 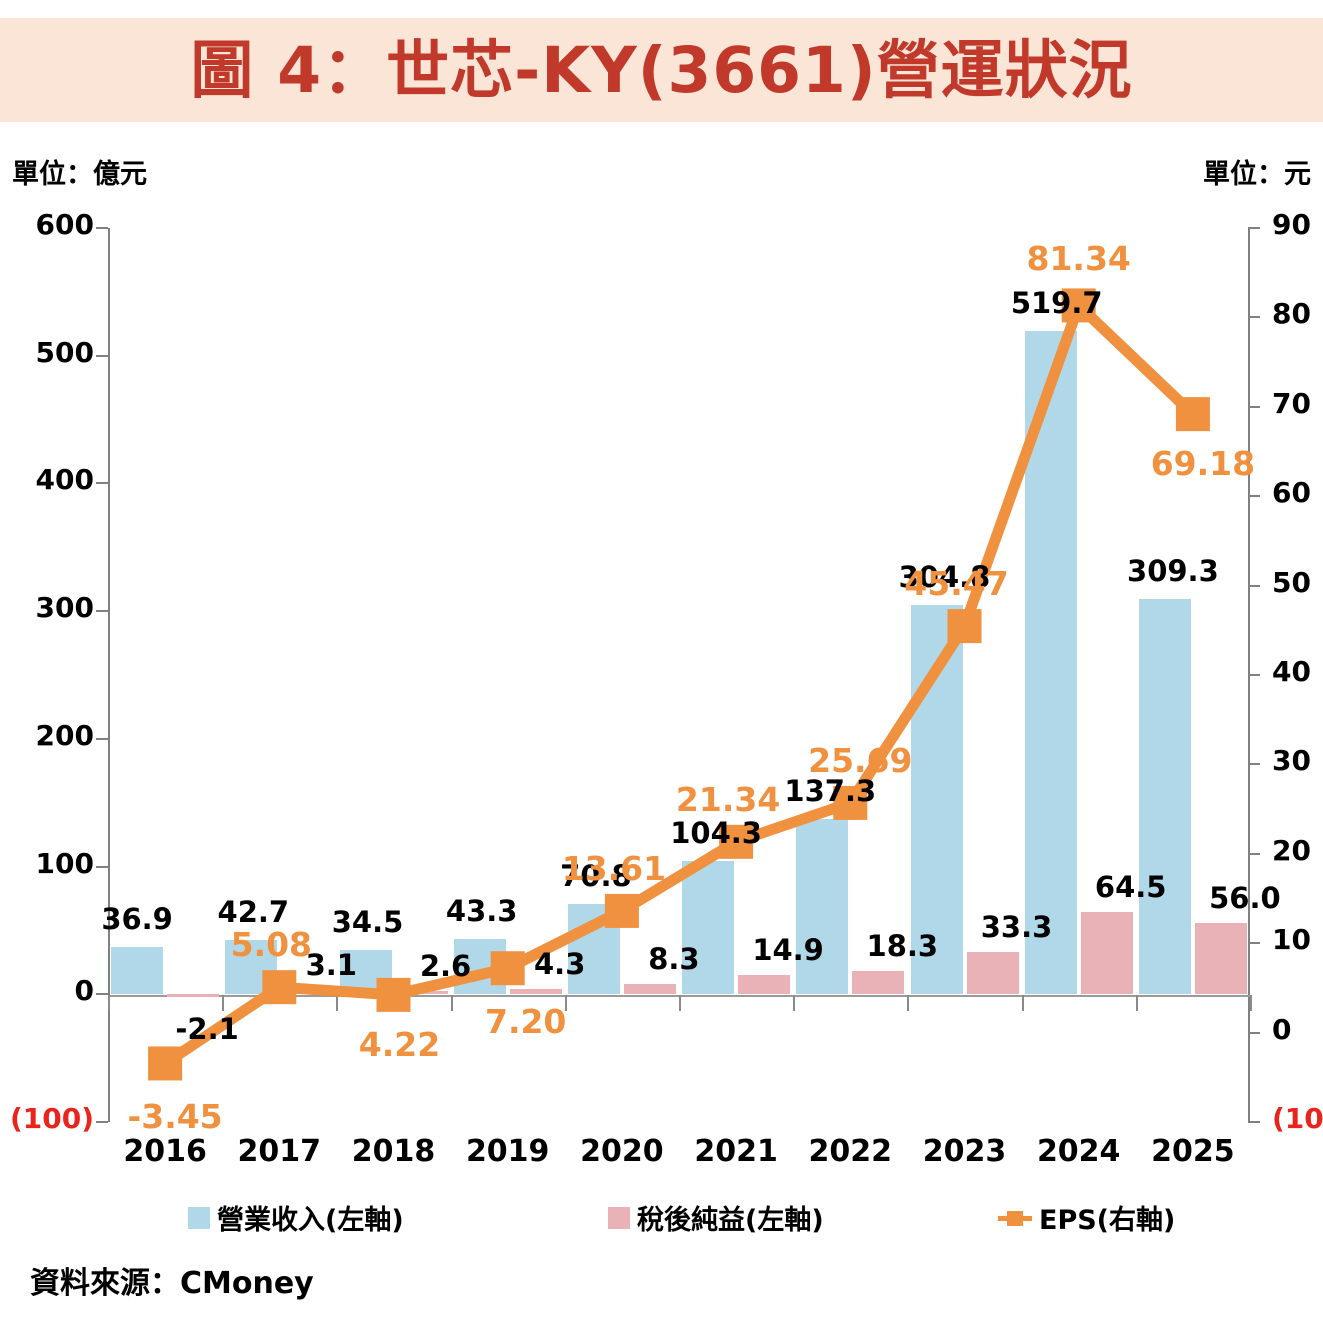 I want to click on right-axis-tick-label: 80, so click(x=1291, y=314).